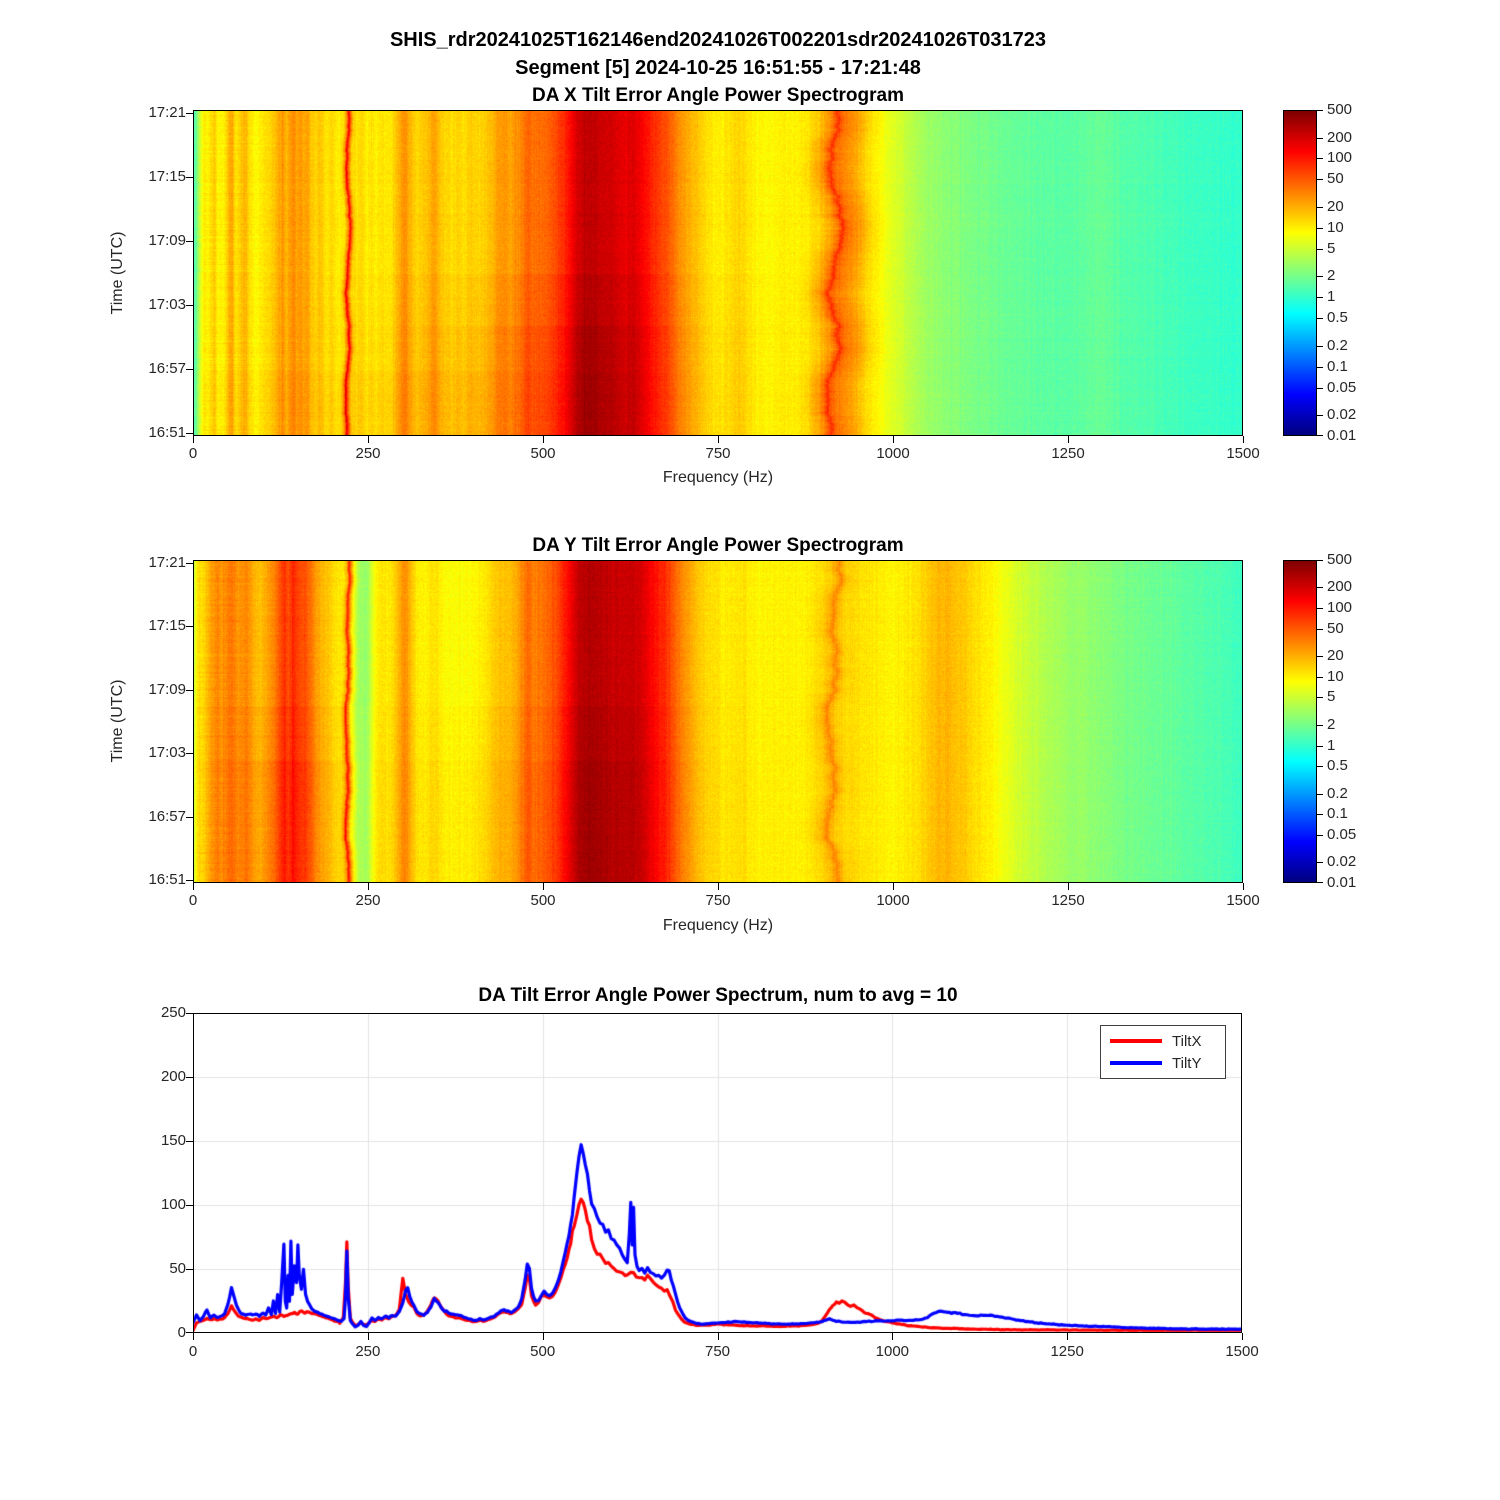 Image resolution: width=1500 pixels, height=1500 pixels. Describe the element at coordinates (1335, 628) in the screenshot. I see `spectrogram-y-colorbar-tick-label: 50` at that location.